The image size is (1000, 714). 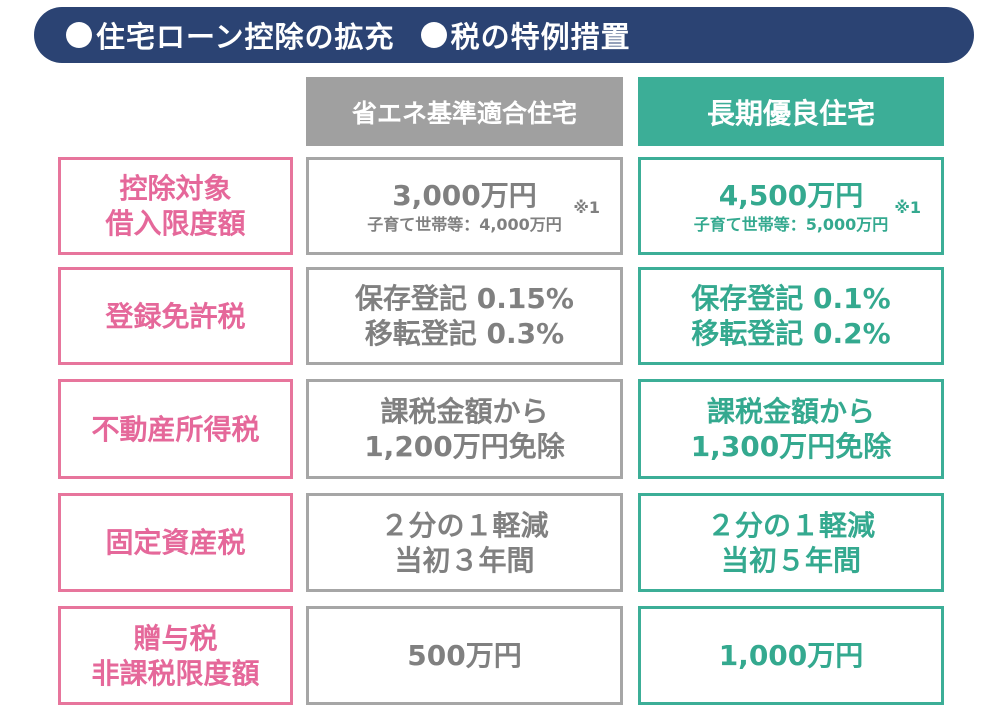 I want to click on value-line: 3,000万円, so click(x=464, y=195).